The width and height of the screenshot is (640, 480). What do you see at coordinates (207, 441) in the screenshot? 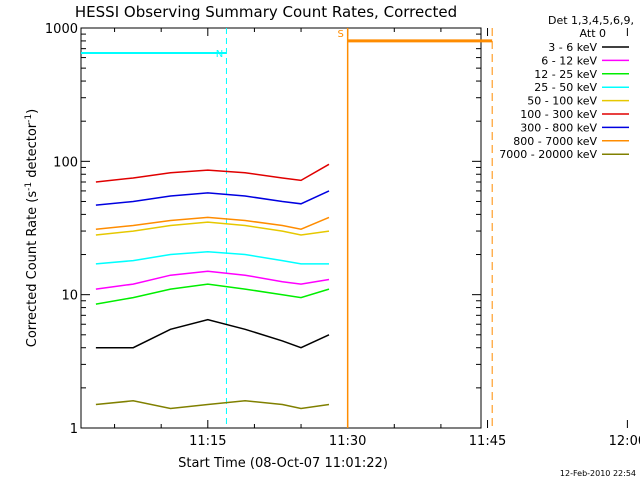
I see `x-tick-label: 11:15` at bounding box center [207, 441].